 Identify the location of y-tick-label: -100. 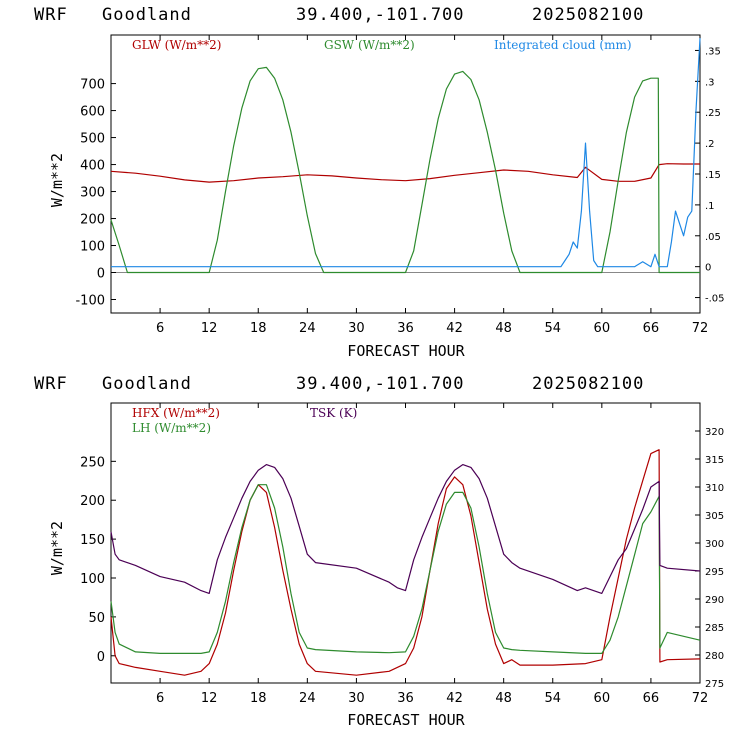
(90, 301).